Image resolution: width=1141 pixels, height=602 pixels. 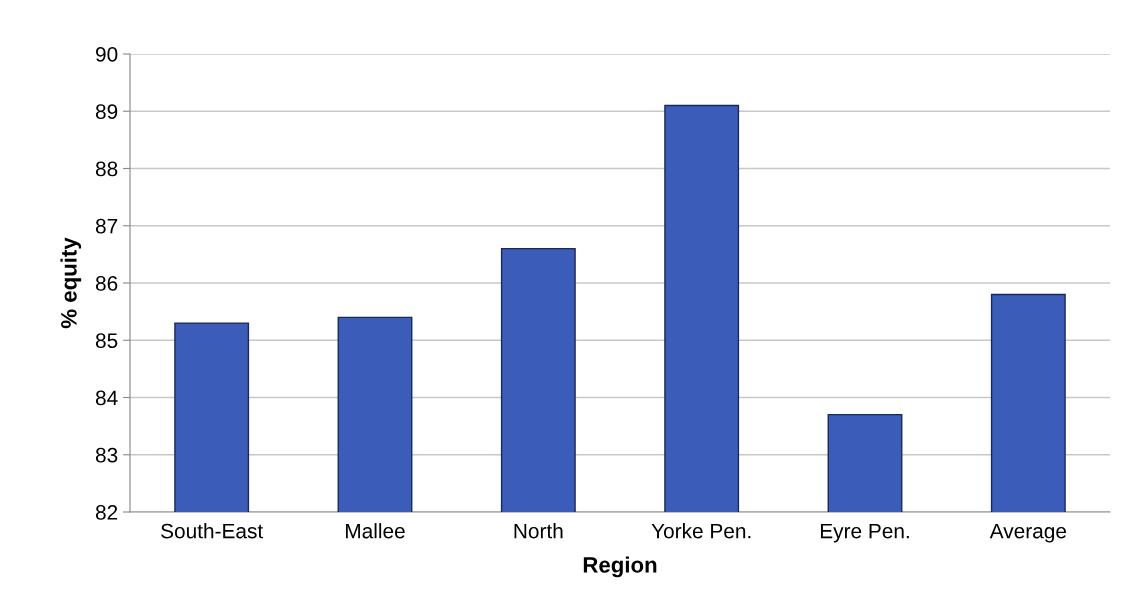 I want to click on y-tick-label: 85, so click(x=106, y=340).